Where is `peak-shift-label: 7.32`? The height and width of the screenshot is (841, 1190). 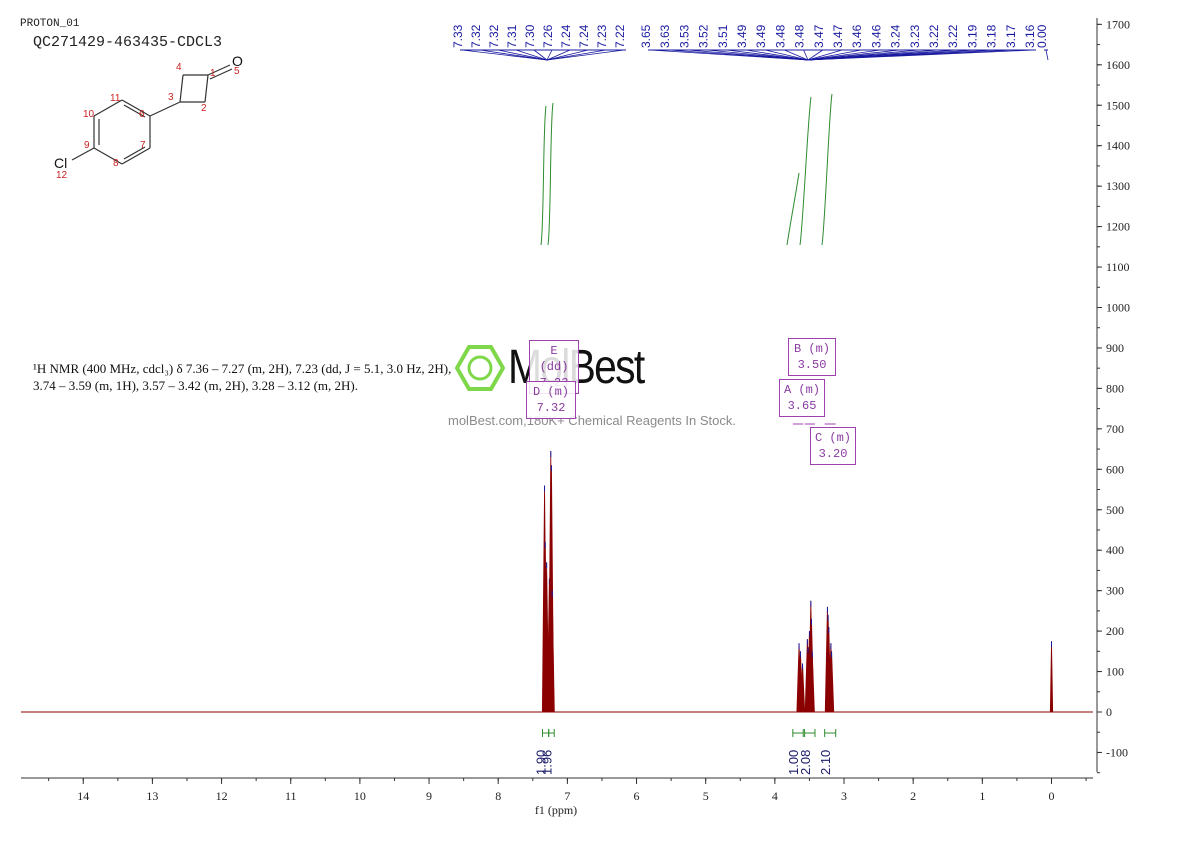
peak-shift-label: 7.32 is located at coordinates (494, 36).